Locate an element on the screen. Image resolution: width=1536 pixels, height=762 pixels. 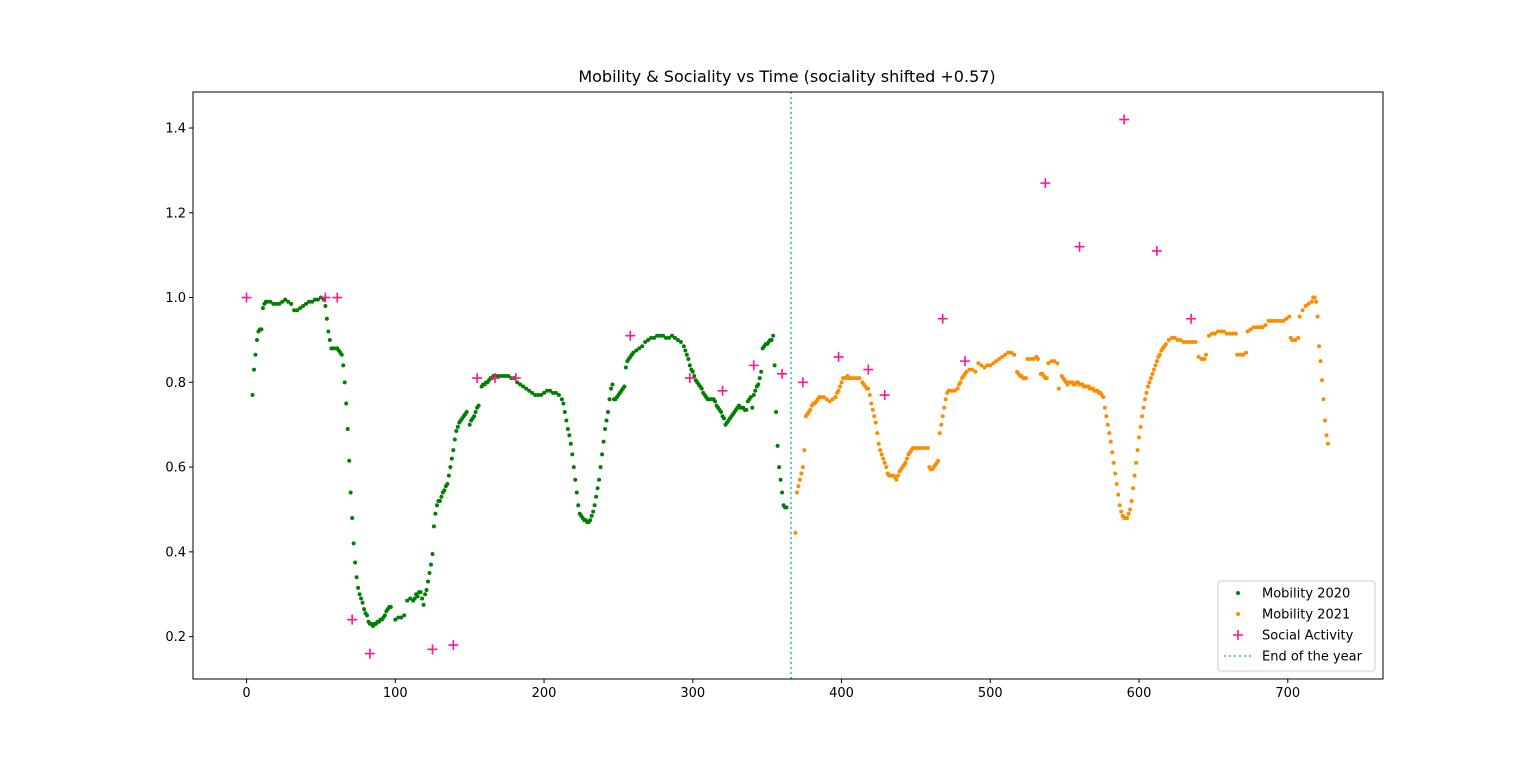
x-tick-label: 400 is located at coordinates (841, 693).